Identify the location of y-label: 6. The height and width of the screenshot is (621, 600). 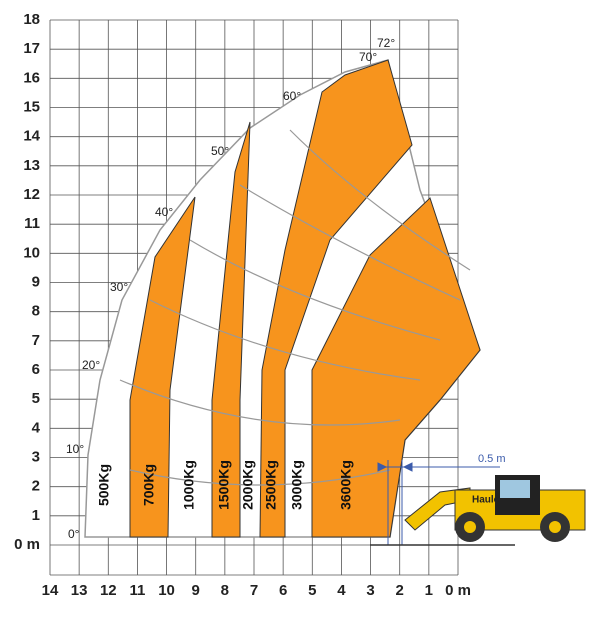
(36, 369).